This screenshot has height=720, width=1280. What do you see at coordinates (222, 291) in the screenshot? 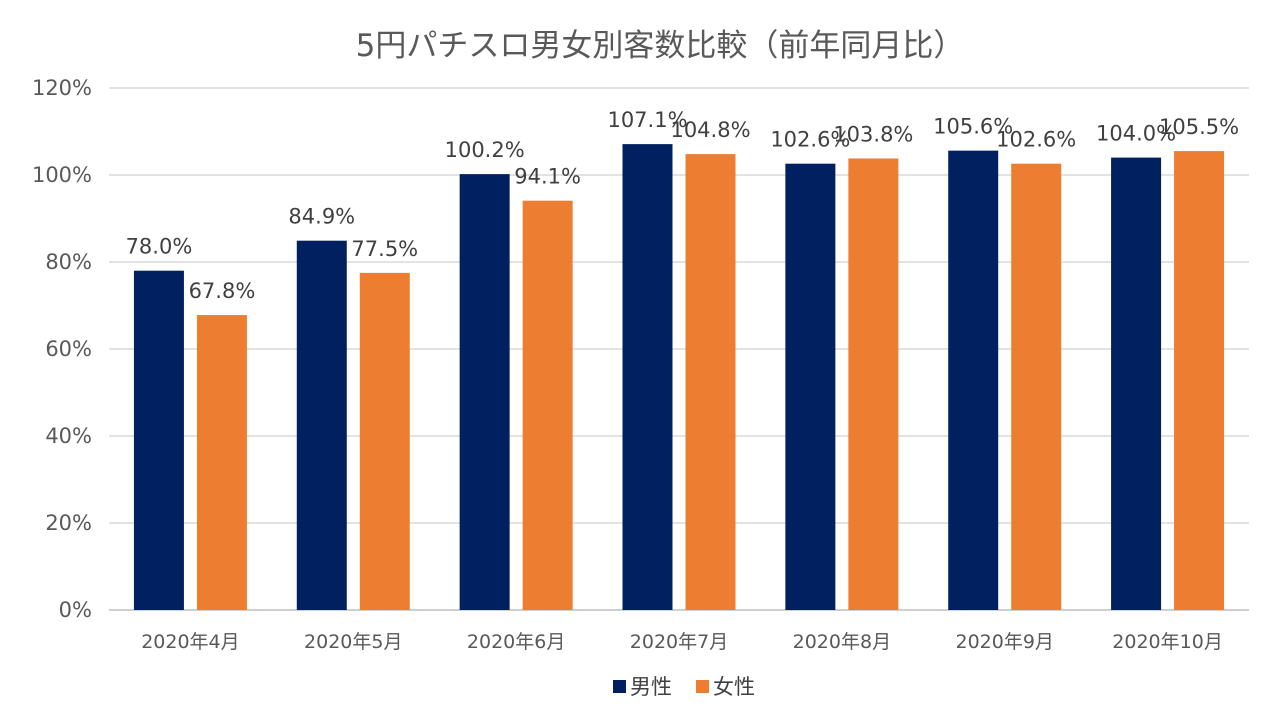
I see `data-label: 67.8%` at bounding box center [222, 291].